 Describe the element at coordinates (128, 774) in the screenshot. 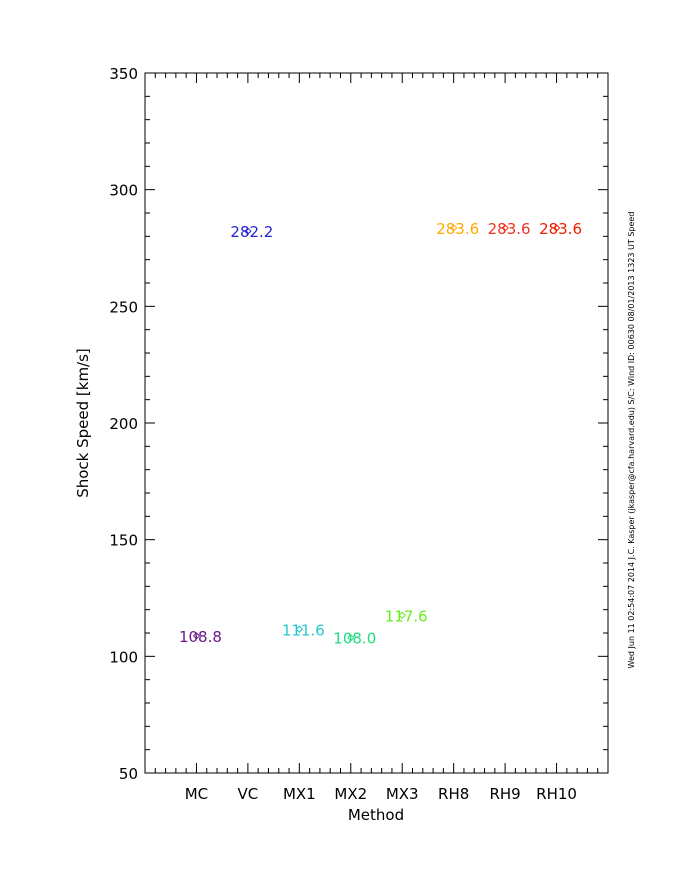

I see `y-tick-label: 50` at that location.